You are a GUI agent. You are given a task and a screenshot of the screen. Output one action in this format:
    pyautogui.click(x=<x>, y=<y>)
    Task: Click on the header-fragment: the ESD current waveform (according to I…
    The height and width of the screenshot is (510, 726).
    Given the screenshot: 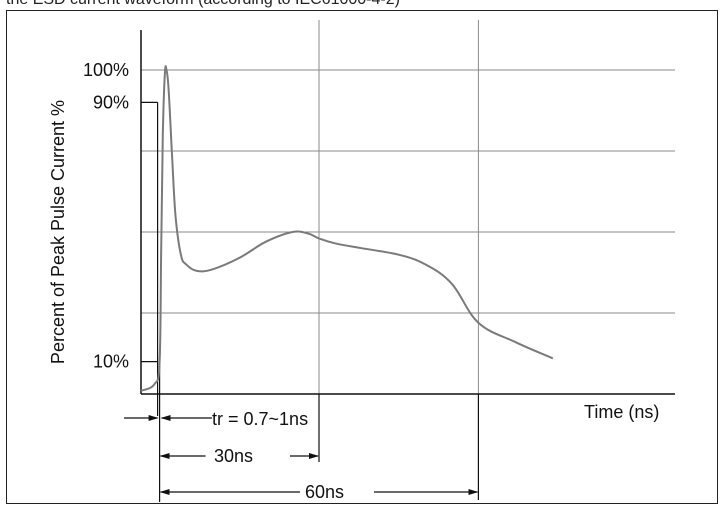 What is the action you would take?
    pyautogui.click(x=363, y=5)
    